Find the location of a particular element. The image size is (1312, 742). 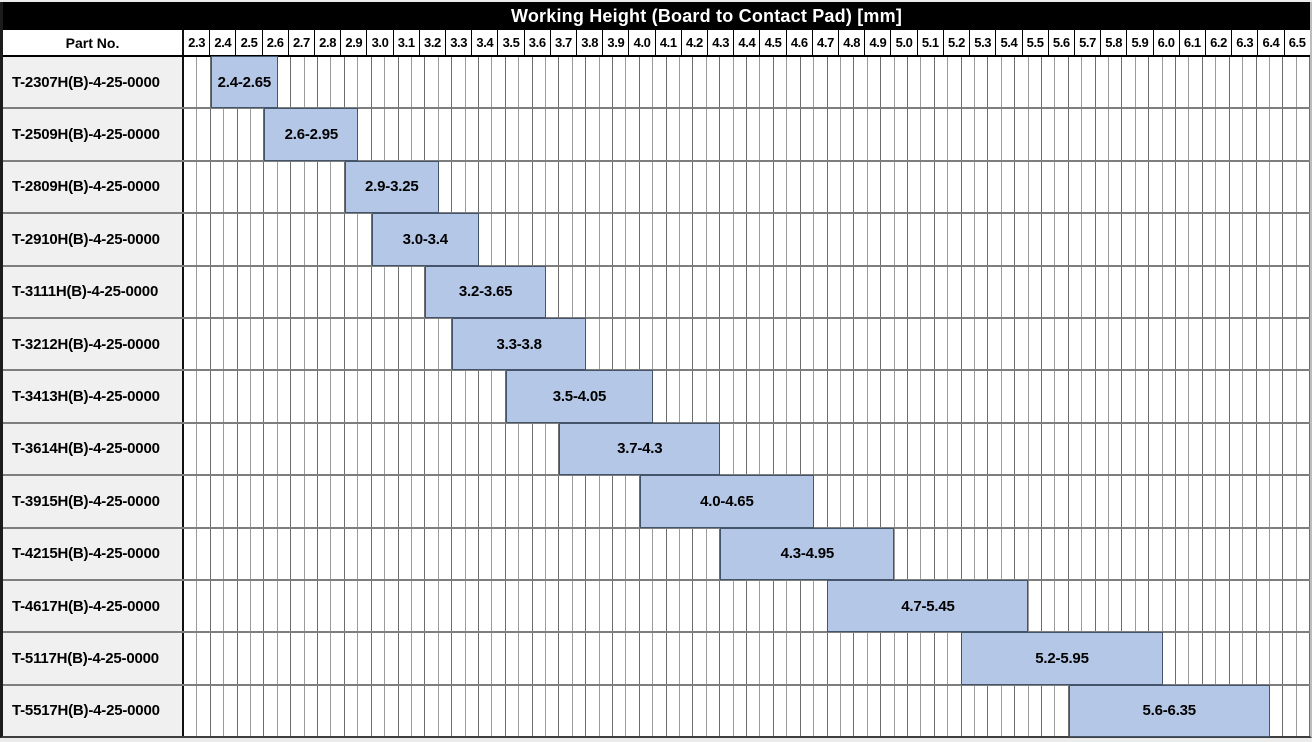

range-bar: 2.9-3.25 is located at coordinates (391, 187).